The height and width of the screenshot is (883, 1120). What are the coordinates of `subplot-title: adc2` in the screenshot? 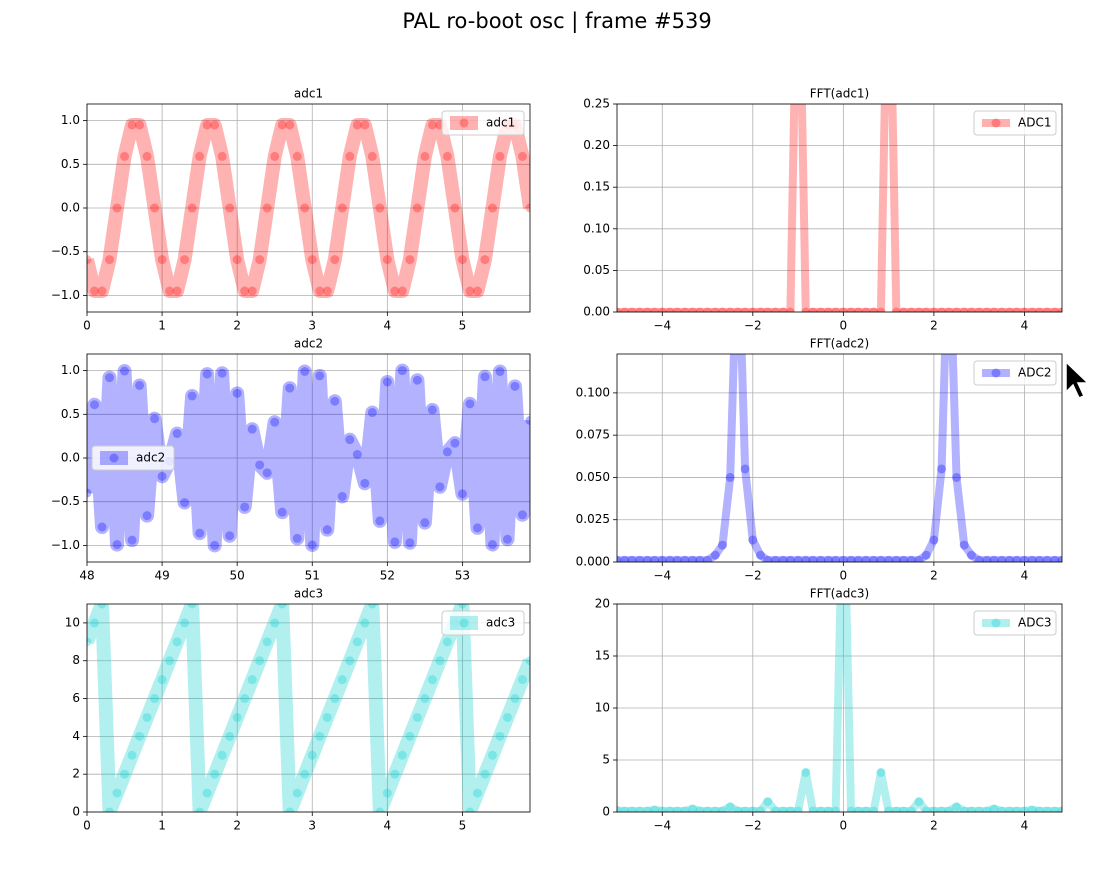 It's located at (308, 344).